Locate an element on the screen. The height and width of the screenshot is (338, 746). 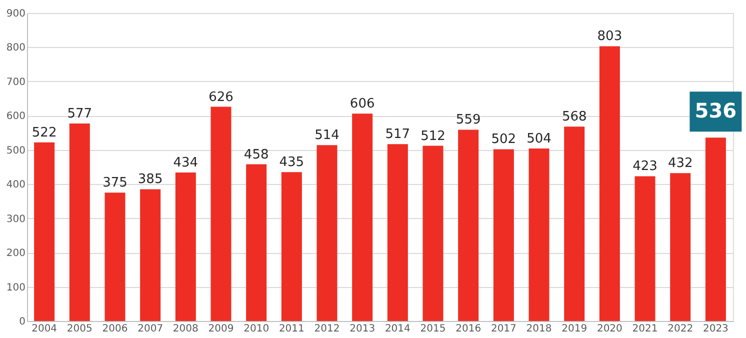
data-label: 514 is located at coordinates (327, 136).